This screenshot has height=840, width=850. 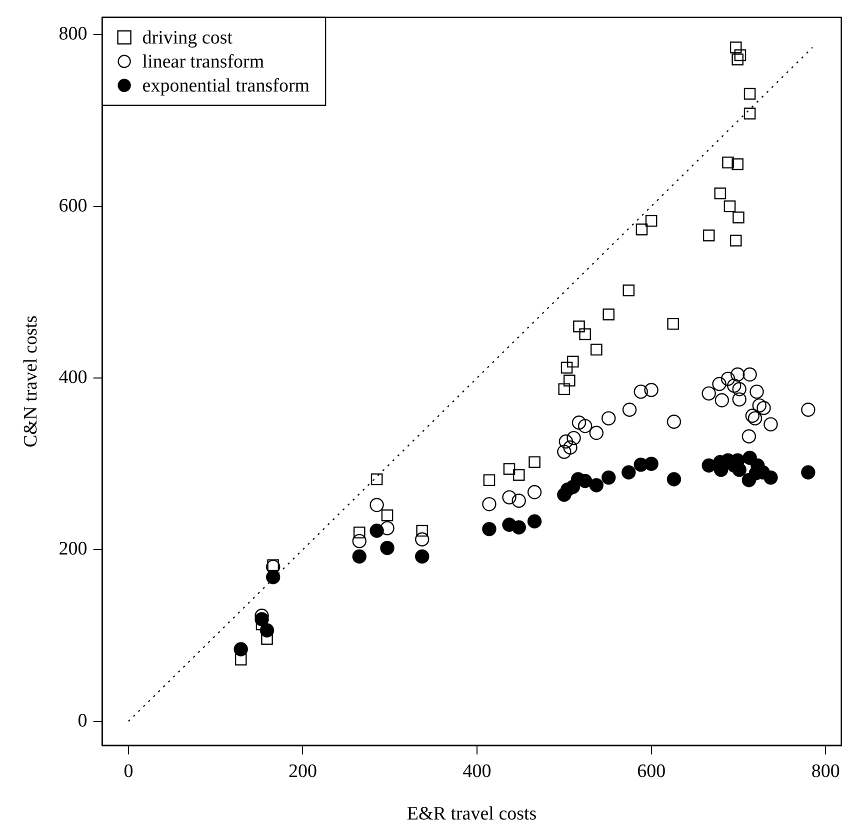 I want to click on y-tick-label: 800, so click(x=73, y=34).